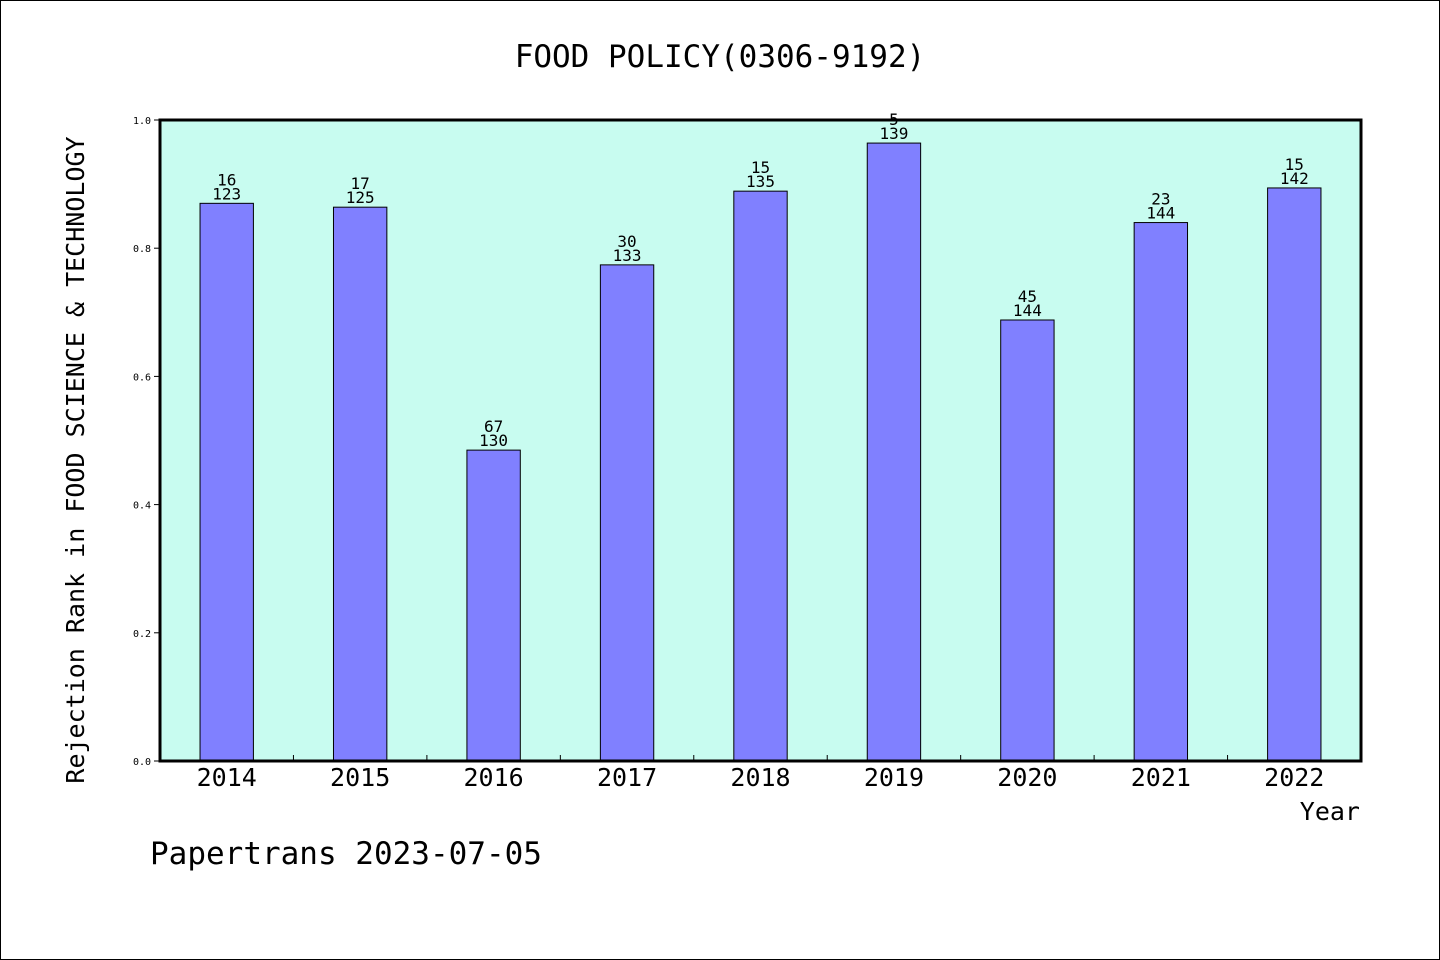  What do you see at coordinates (1294, 474) in the screenshot?
I see `bar-2022` at bounding box center [1294, 474].